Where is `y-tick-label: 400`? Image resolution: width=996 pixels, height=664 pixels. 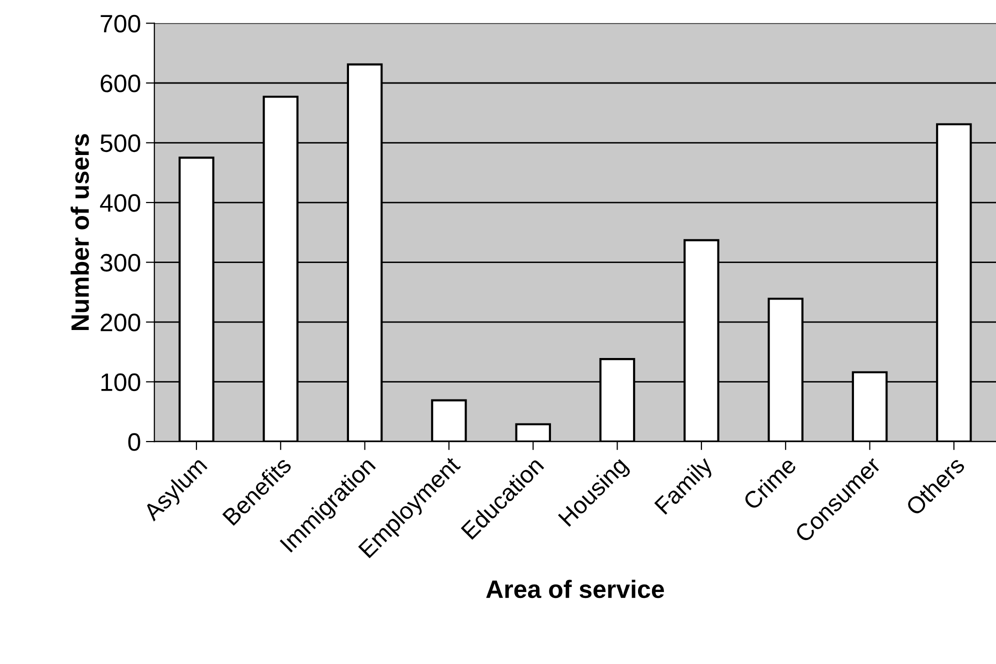
y-tick-label: 400 is located at coordinates (120, 203).